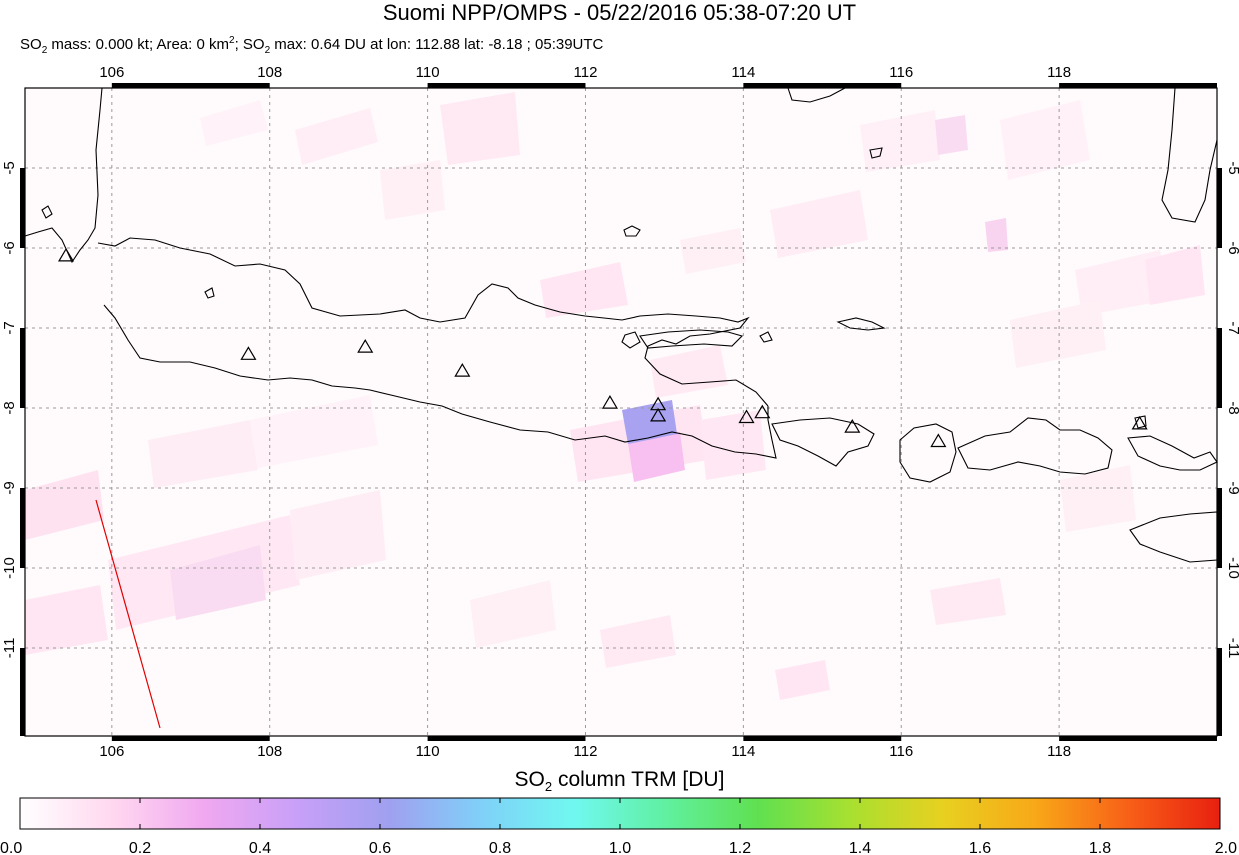 The width and height of the screenshot is (1239, 855). I want to click on so2-pixel-max, so click(649, 422).